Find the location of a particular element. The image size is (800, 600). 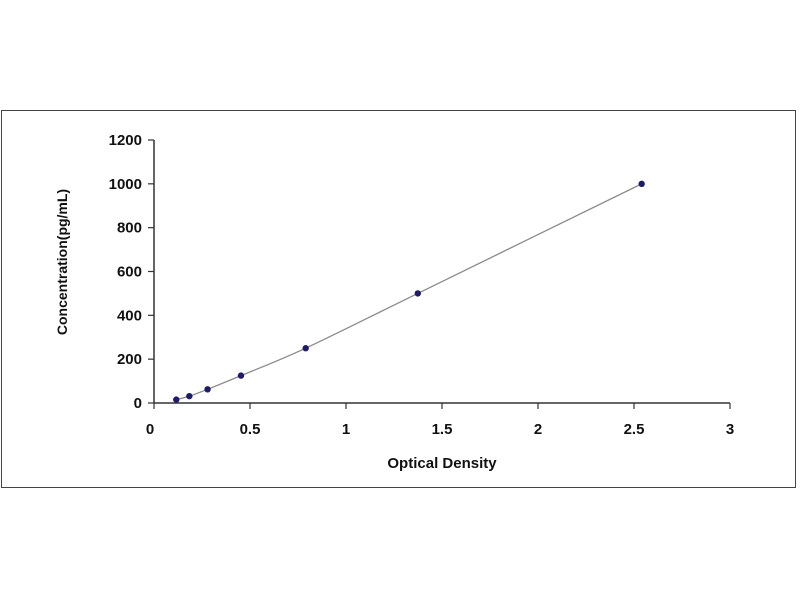

x-tick-label: 0 is located at coordinates (150, 429).